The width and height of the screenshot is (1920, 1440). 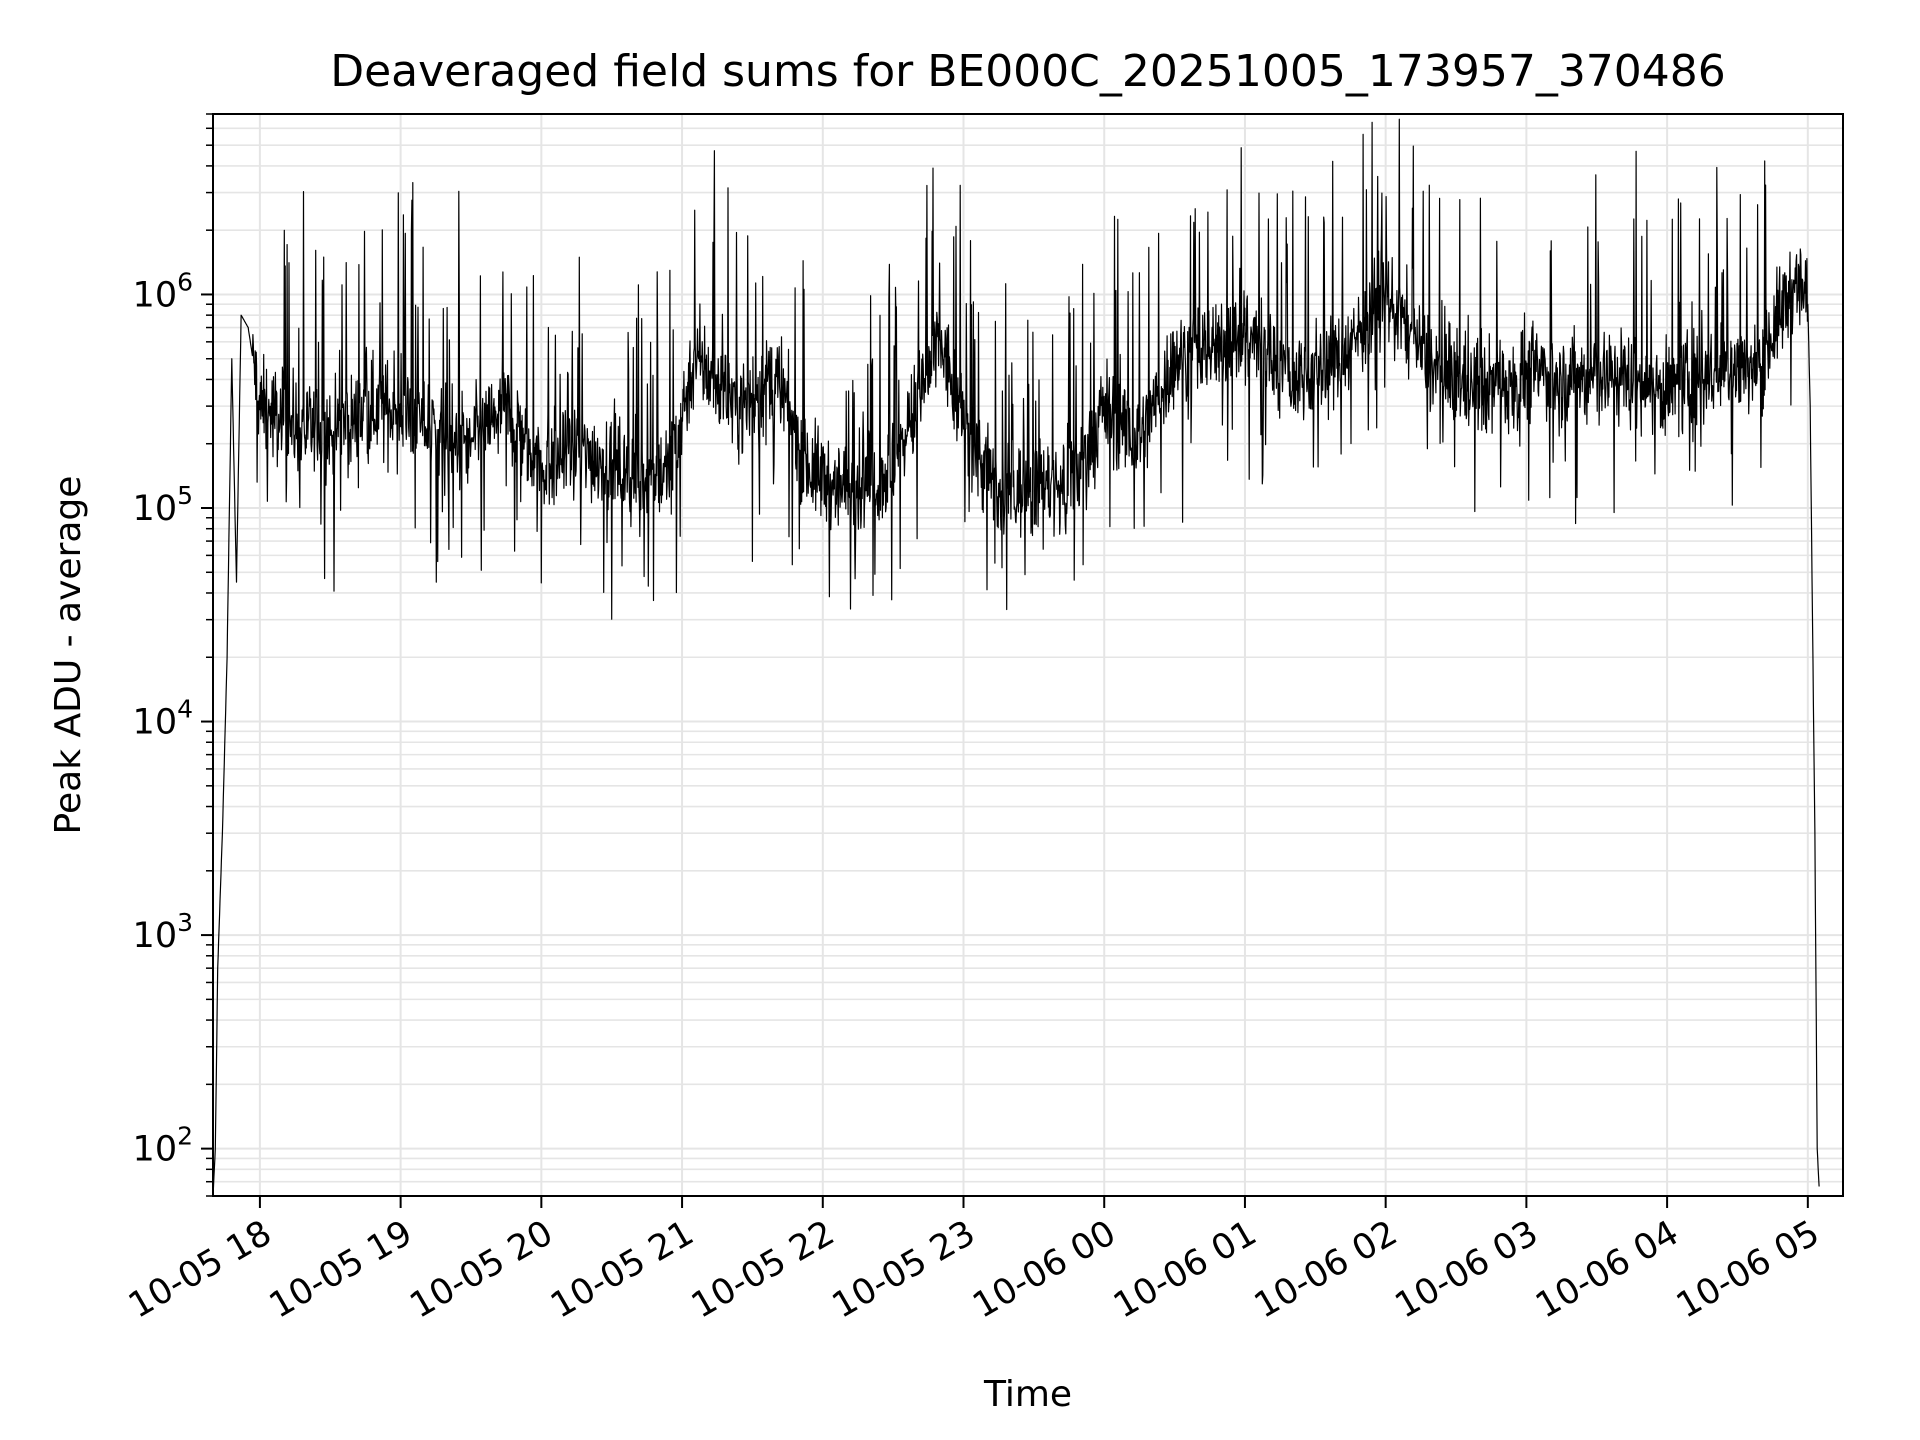 I want to click on y-tick-label: 10³, so click(x=163, y=932).